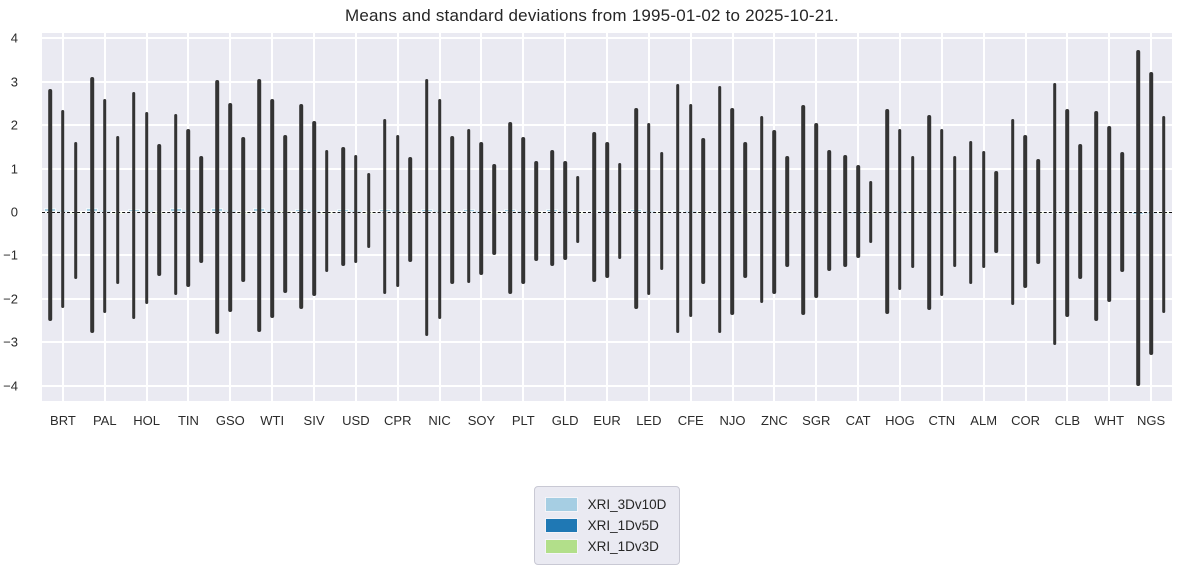 The width and height of the screenshot is (1184, 565). Describe the element at coordinates (523, 217) in the screenshot. I see `bar-group-plt` at that location.